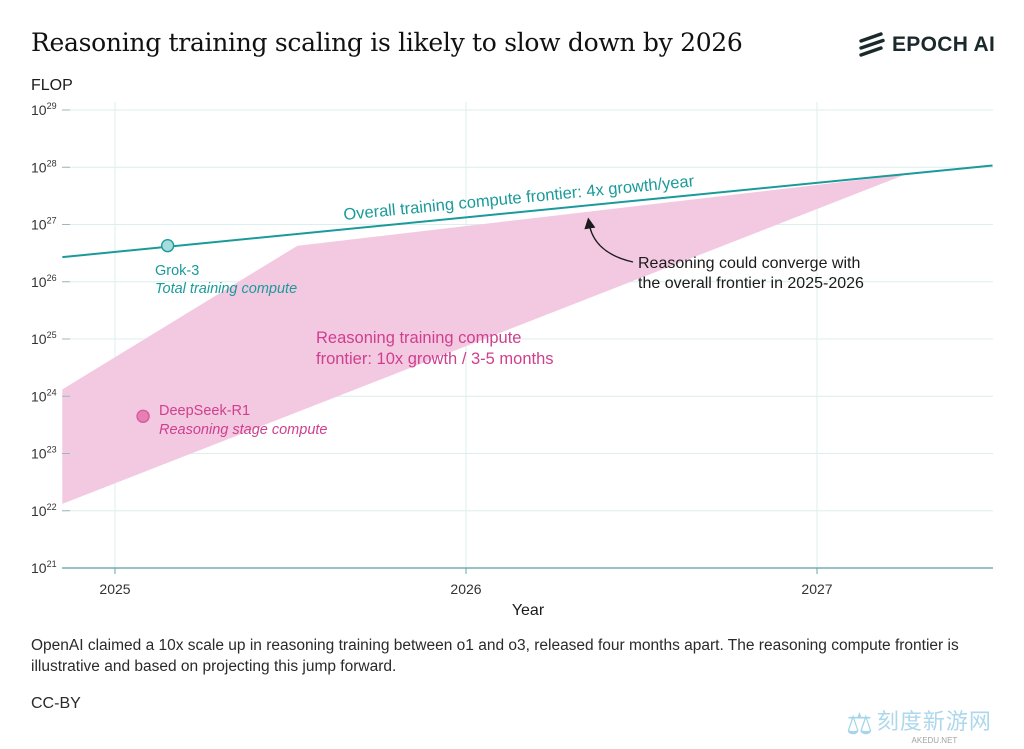 The width and height of the screenshot is (1024, 749). Describe the element at coordinates (44, 281) in the screenshot. I see `y-tick-label-26: 1026` at that location.